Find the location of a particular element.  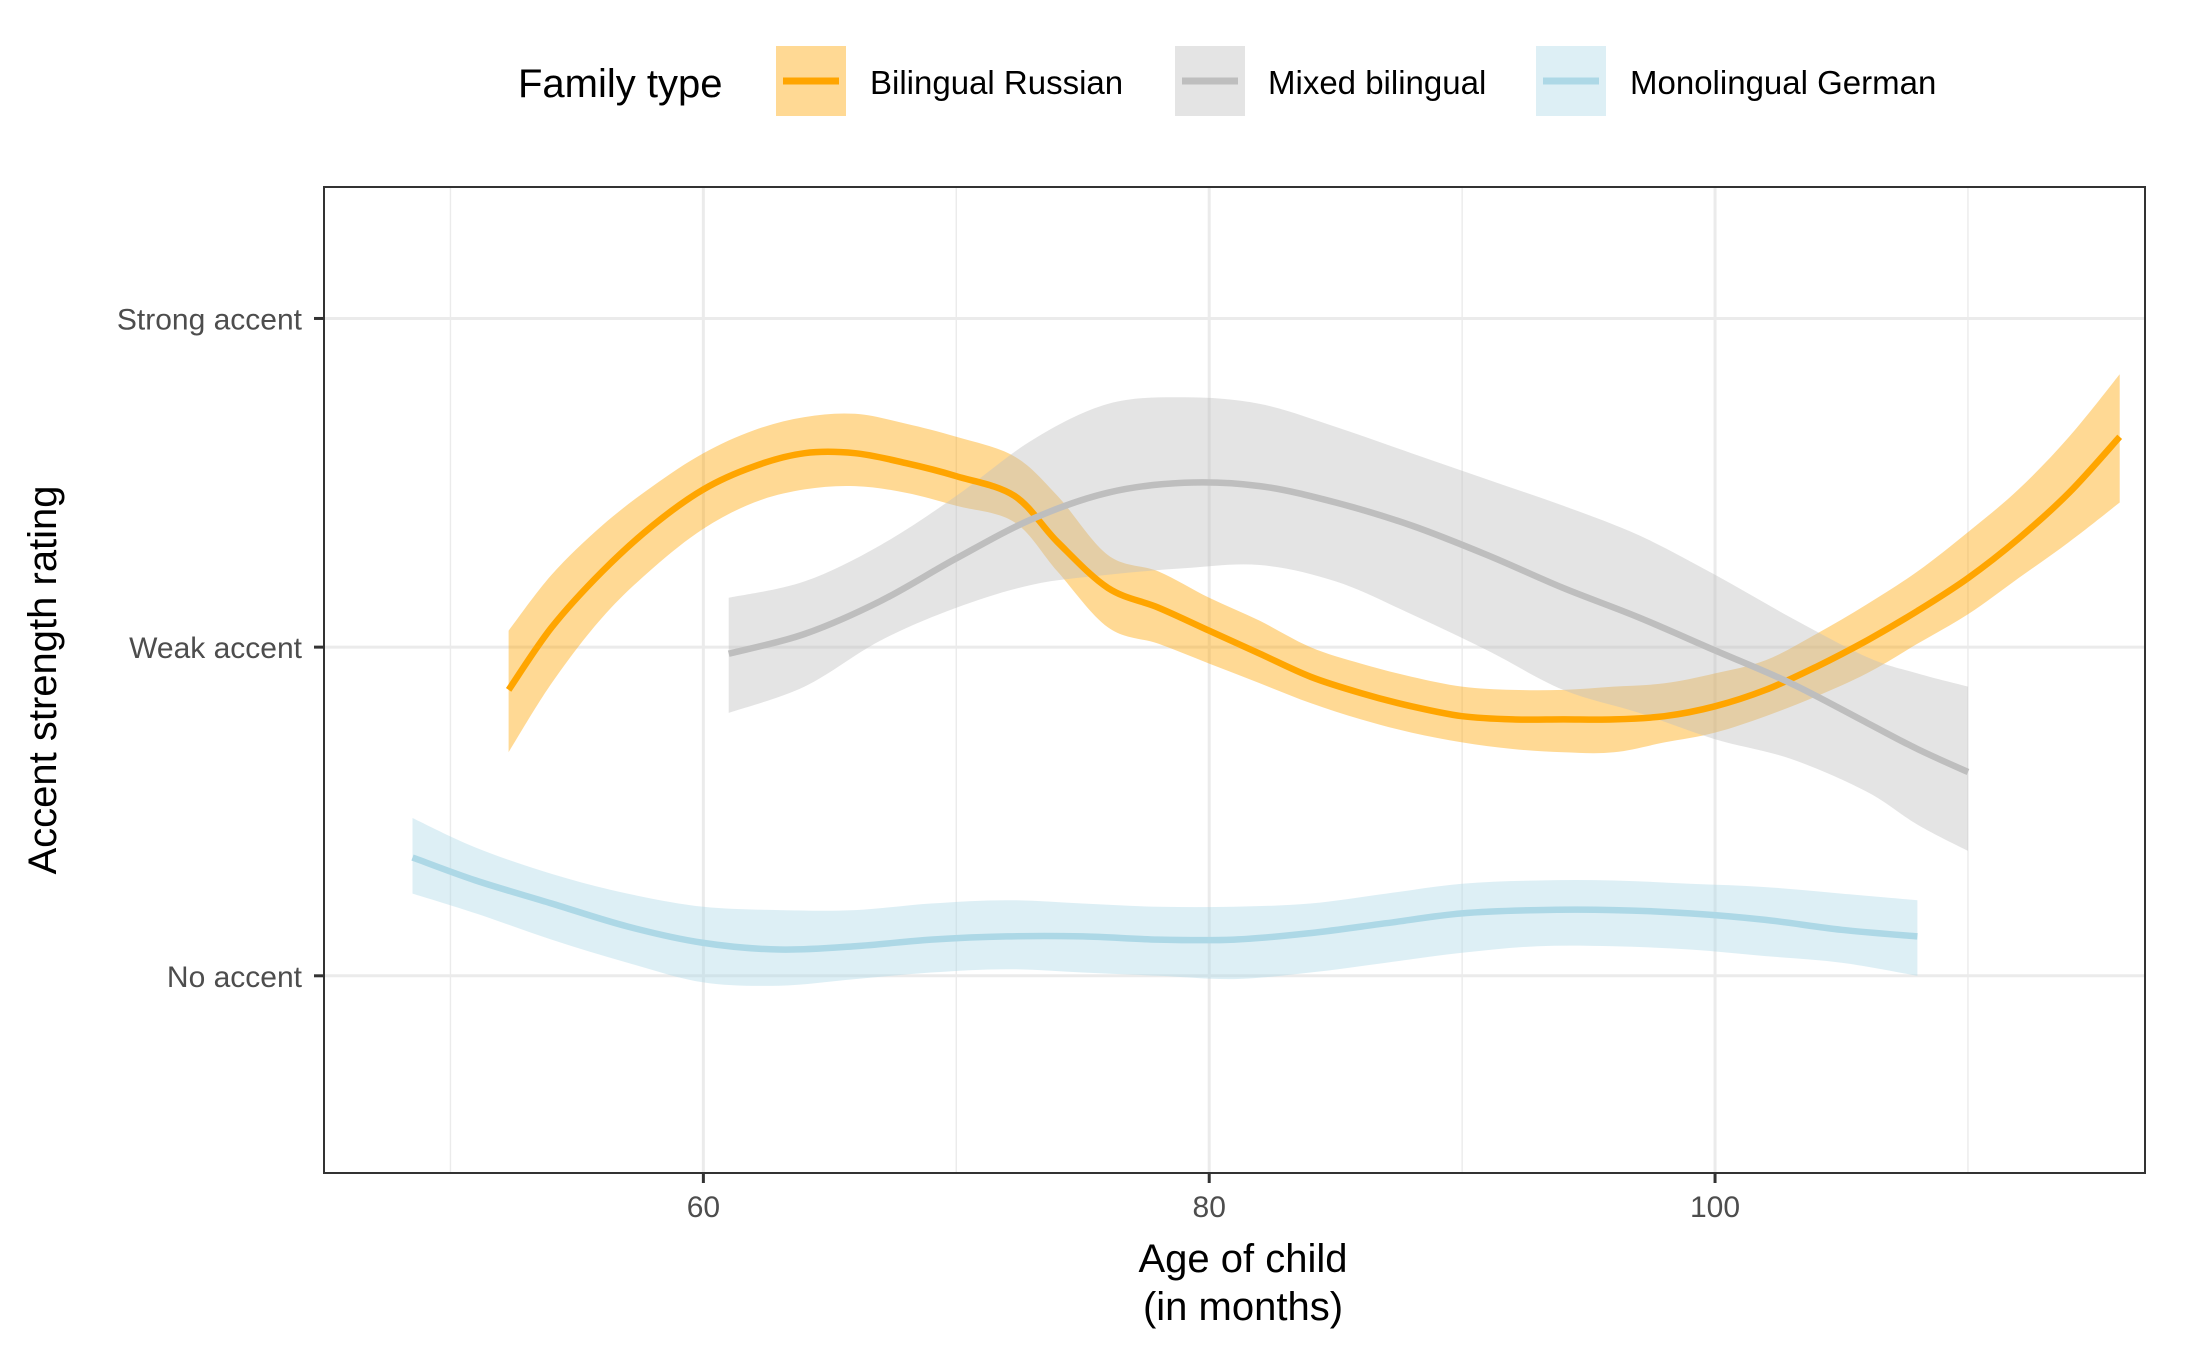

ribbon-monolingual-german is located at coordinates (1165, 902).